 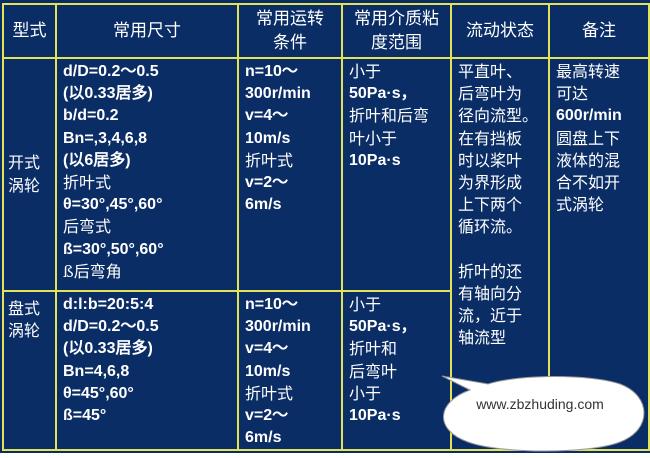 What do you see at coordinates (589, 116) in the screenshot?
I see `cell-line: 600r/min` at bounding box center [589, 116].